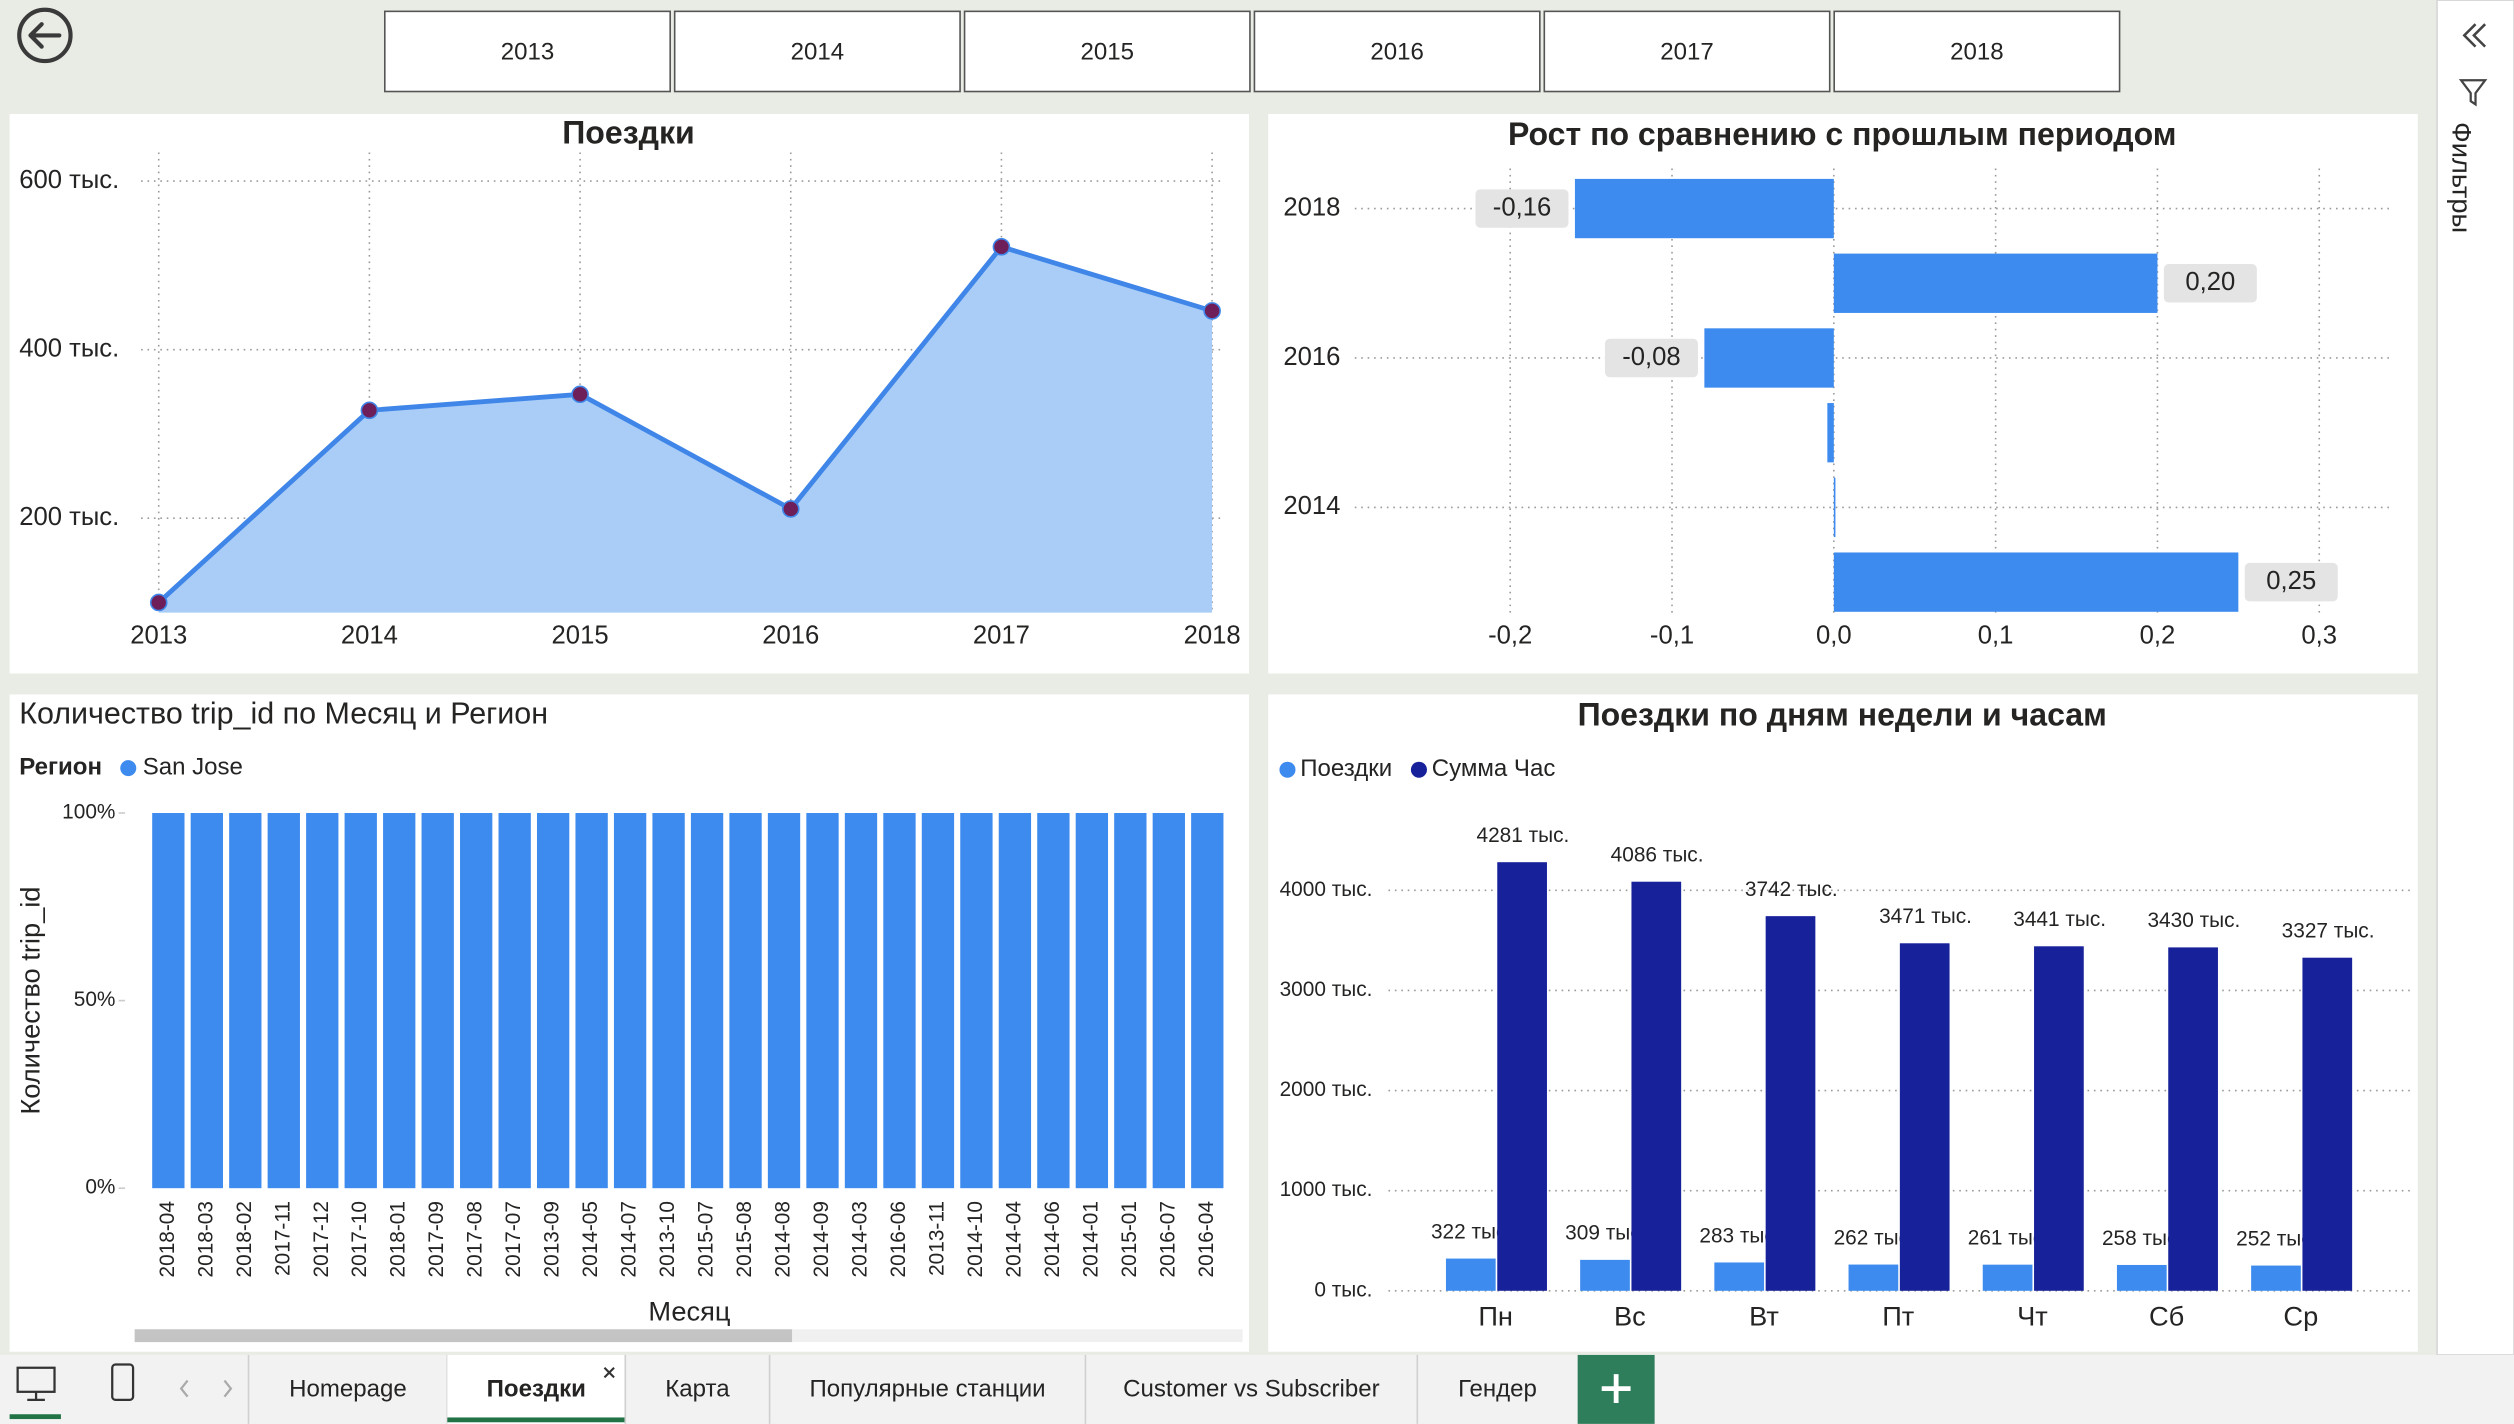 The image size is (2514, 1424). Describe the element at coordinates (1346, 768) in the screenshot. I see `legend-label: Поездки` at that location.